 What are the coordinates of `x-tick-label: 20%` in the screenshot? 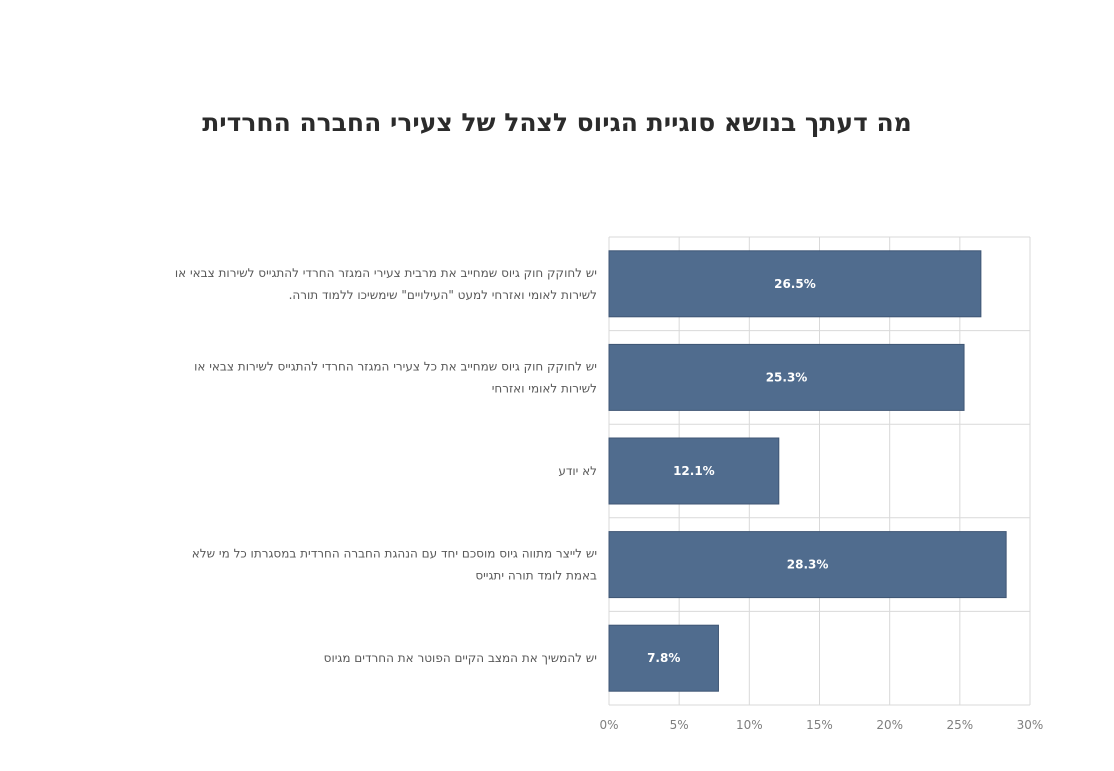 It's located at (889, 725).